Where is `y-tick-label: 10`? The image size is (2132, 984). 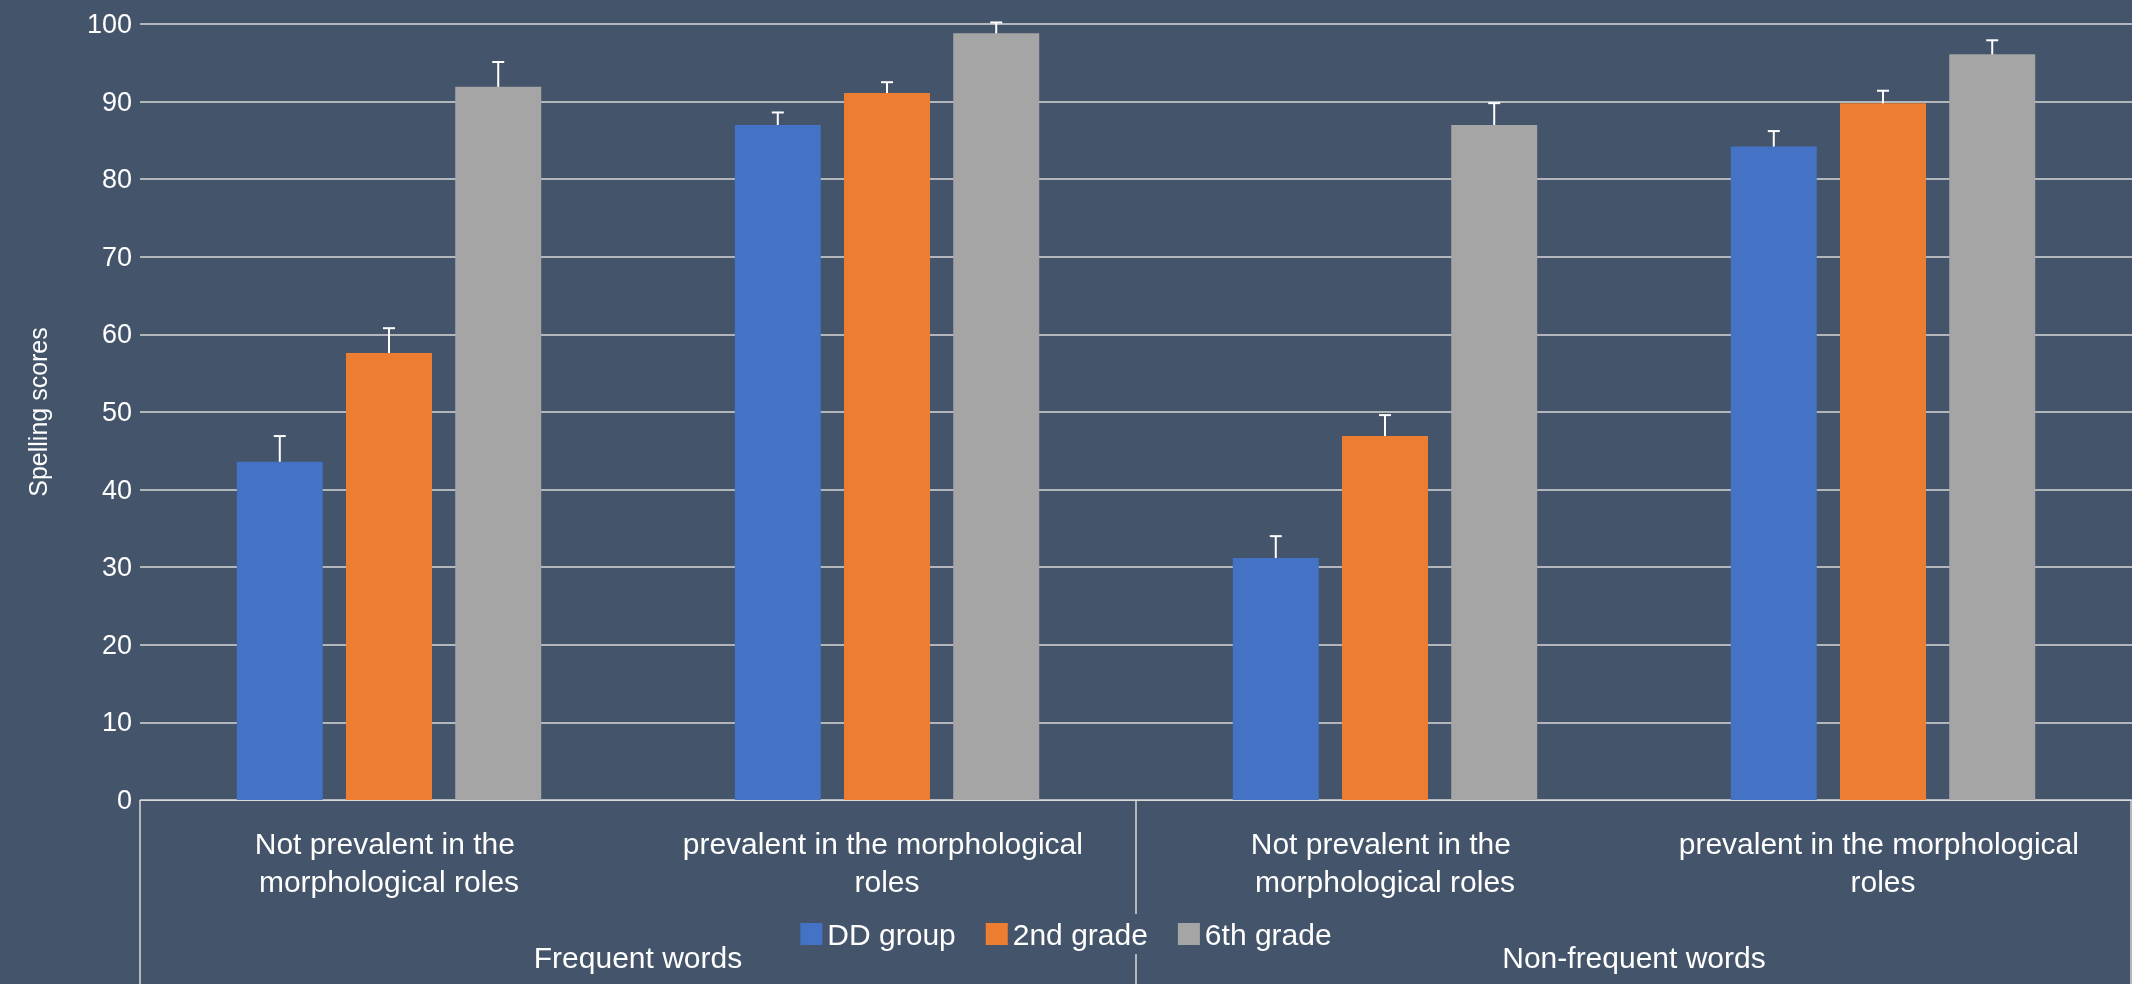 y-tick-label: 10 is located at coordinates (116, 722).